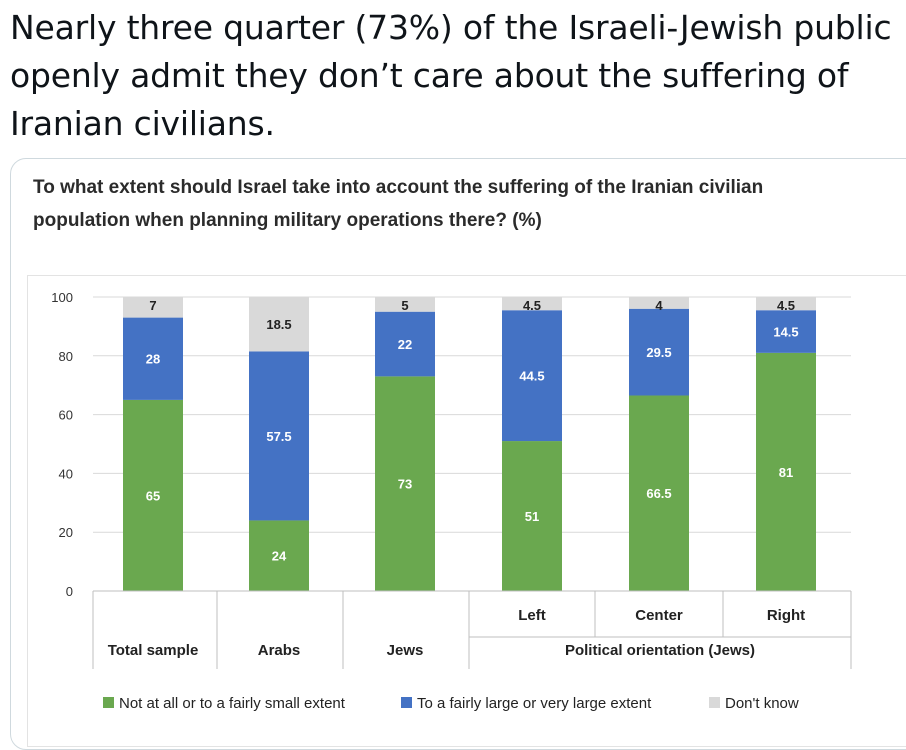 The image size is (906, 750). Describe the element at coordinates (659, 615) in the screenshot. I see `category-label: Center` at that location.